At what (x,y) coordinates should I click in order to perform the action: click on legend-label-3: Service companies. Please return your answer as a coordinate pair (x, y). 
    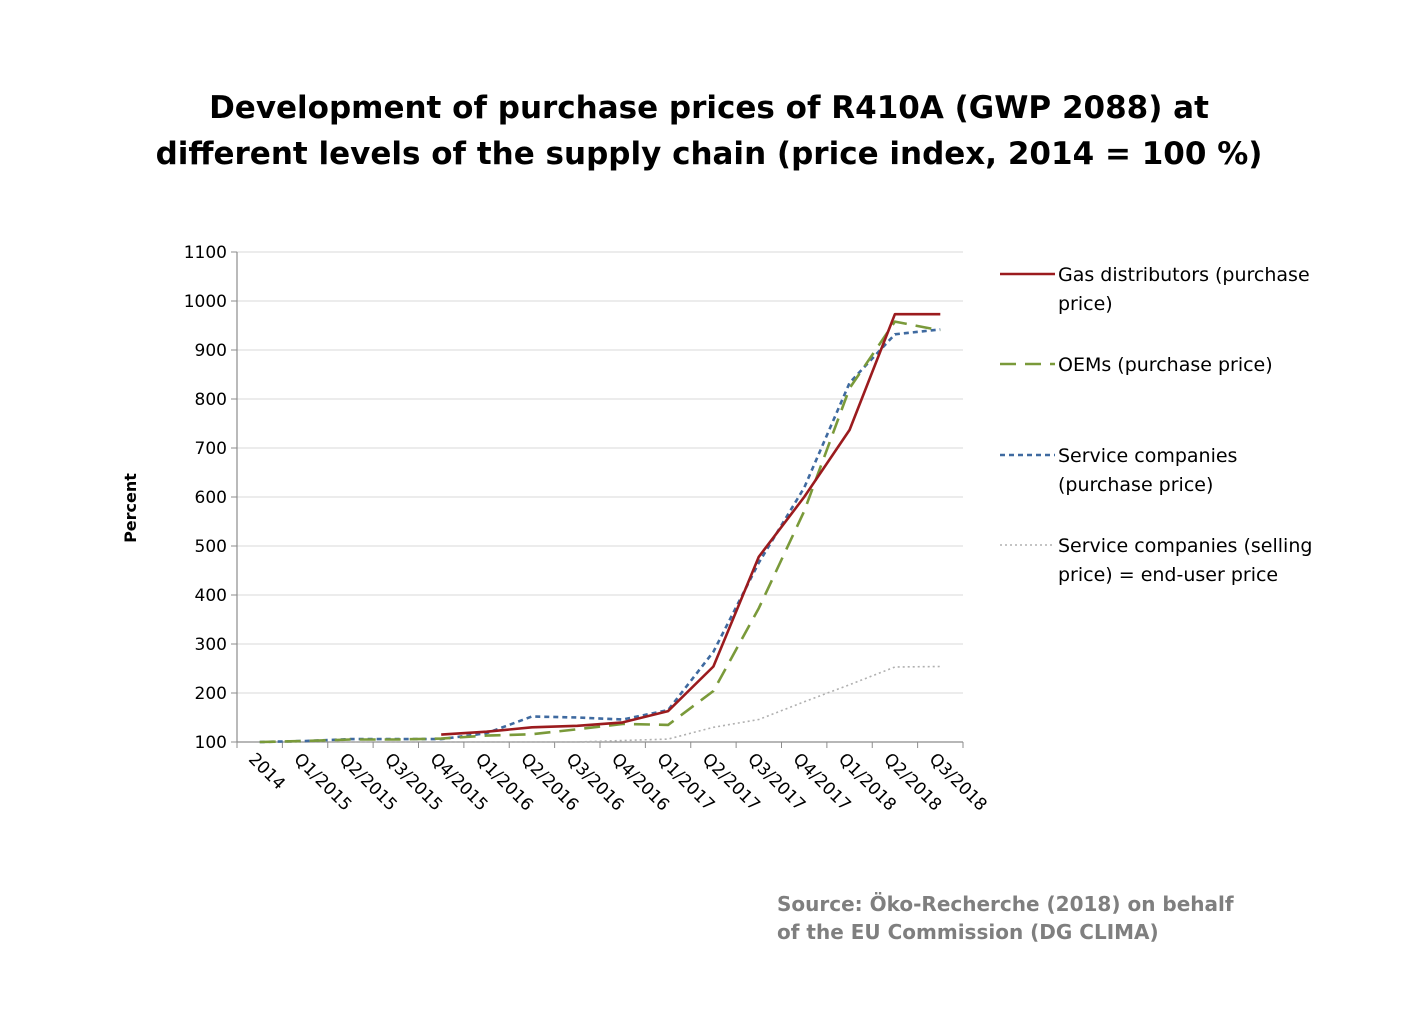
    Looking at the image, I should click on (1147, 456).